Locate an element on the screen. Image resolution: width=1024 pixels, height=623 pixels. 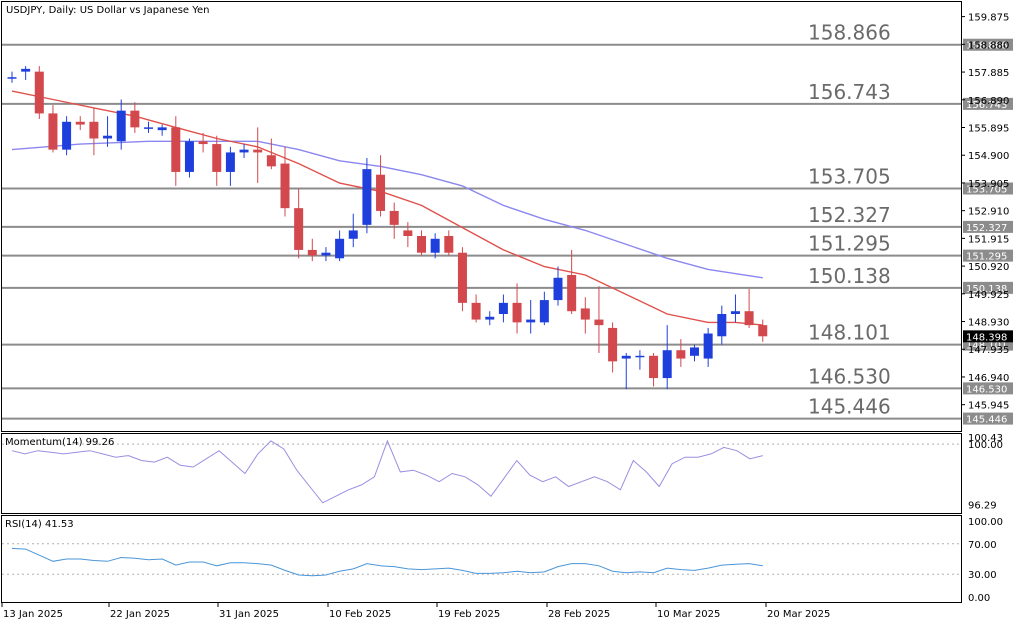
price-tick-label: 154.900 is located at coordinates (988, 156).